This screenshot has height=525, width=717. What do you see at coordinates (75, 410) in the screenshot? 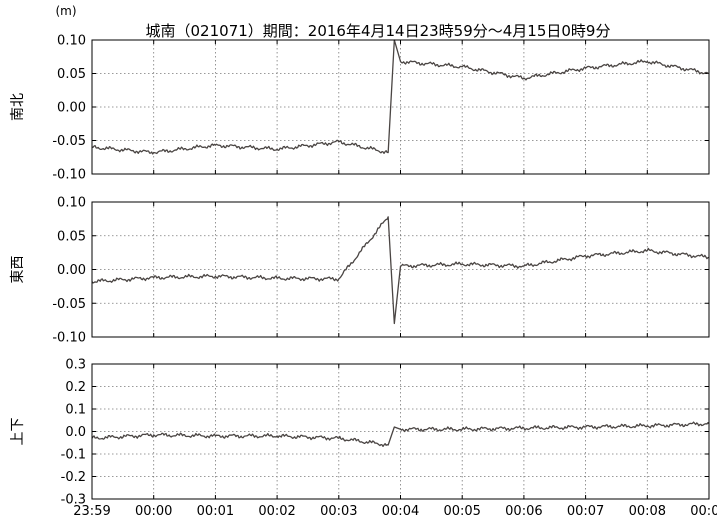
I see `y-tick-label: 0.1` at bounding box center [75, 410].